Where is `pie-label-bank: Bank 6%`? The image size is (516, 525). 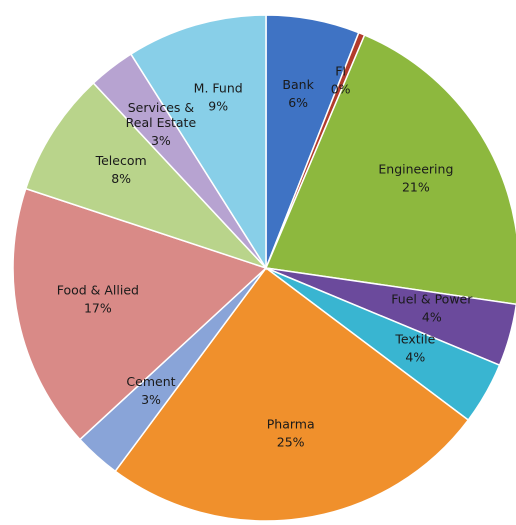
pie-label-bank: Bank 6% is located at coordinates (298, 93).